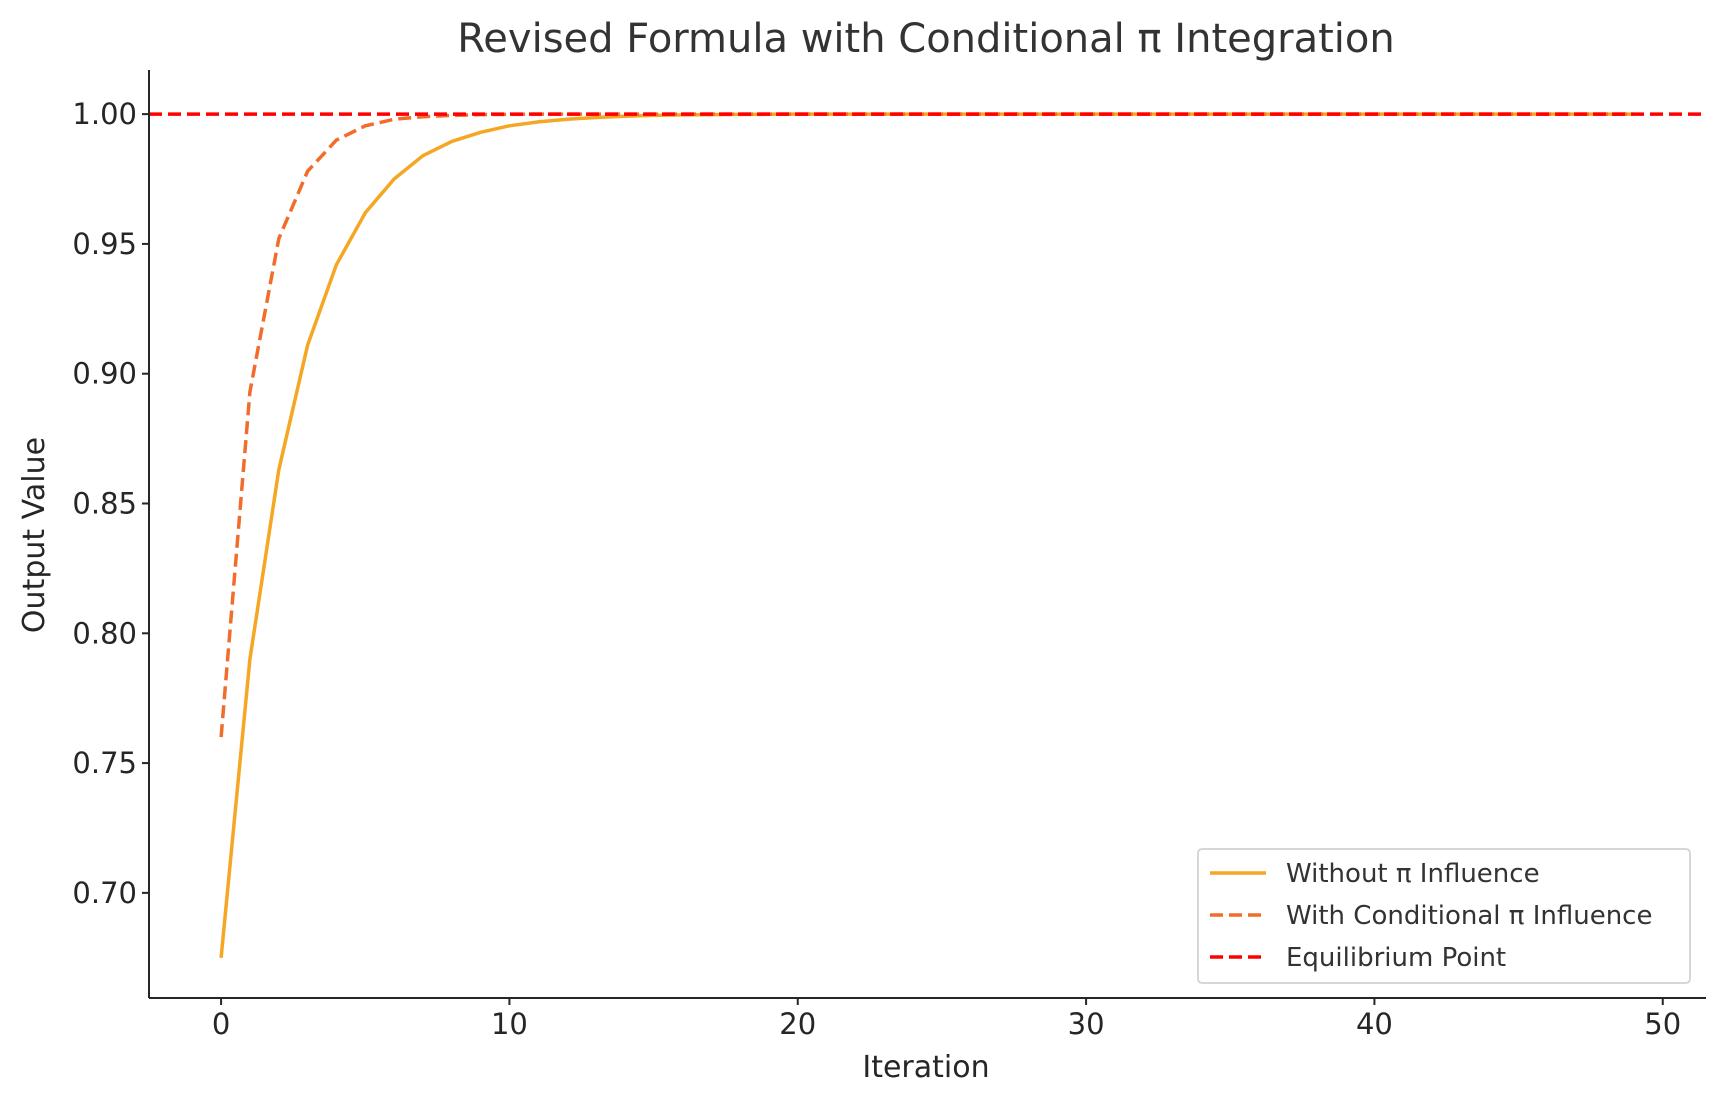 This screenshot has width=1718, height=1101. I want to click on y-tick-label: 0.80, so click(104, 633).